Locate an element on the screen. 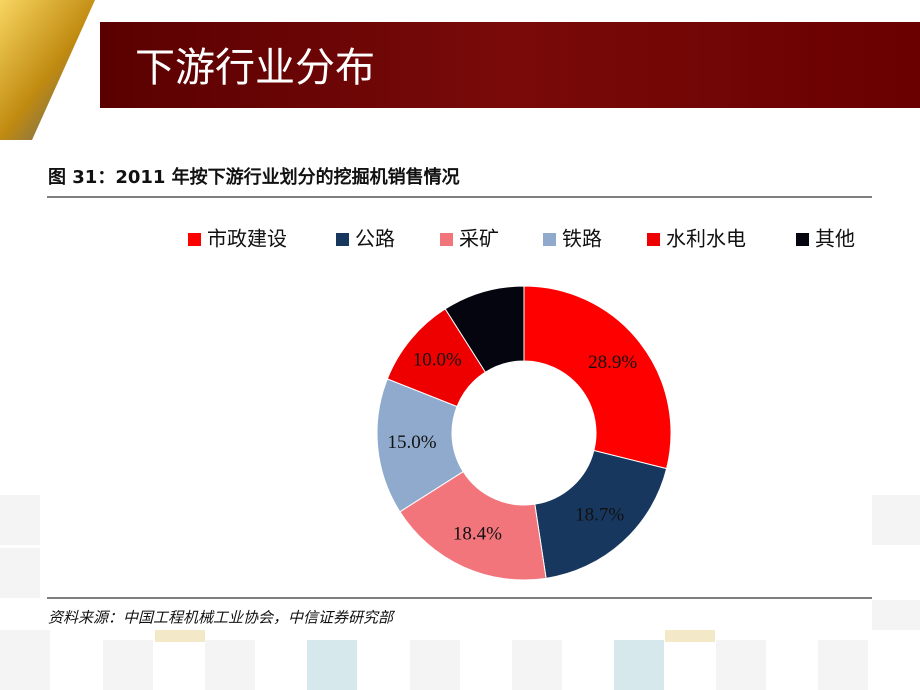 This screenshot has height=690, width=920. title-bar is located at coordinates (510, 65).